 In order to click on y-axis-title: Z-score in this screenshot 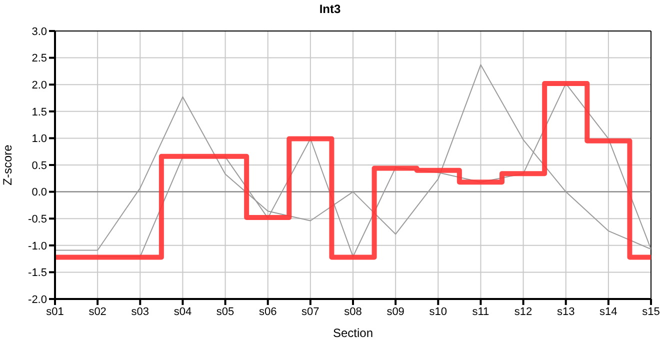, I will do `click(7, 165)`.